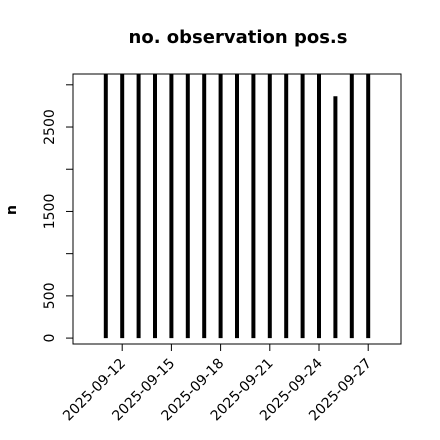 This screenshot has height=440, width=440. I want to click on y-tick-label: 2500, so click(50, 127).